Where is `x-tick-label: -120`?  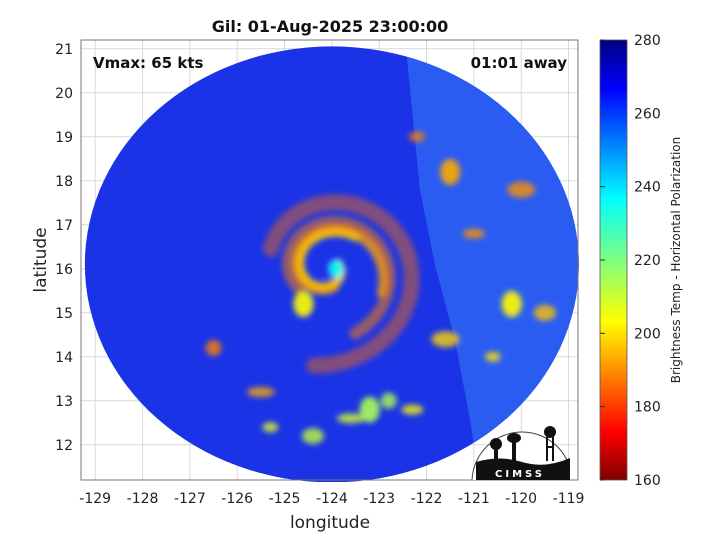
x-tick-label: -120 is located at coordinates (521, 499).